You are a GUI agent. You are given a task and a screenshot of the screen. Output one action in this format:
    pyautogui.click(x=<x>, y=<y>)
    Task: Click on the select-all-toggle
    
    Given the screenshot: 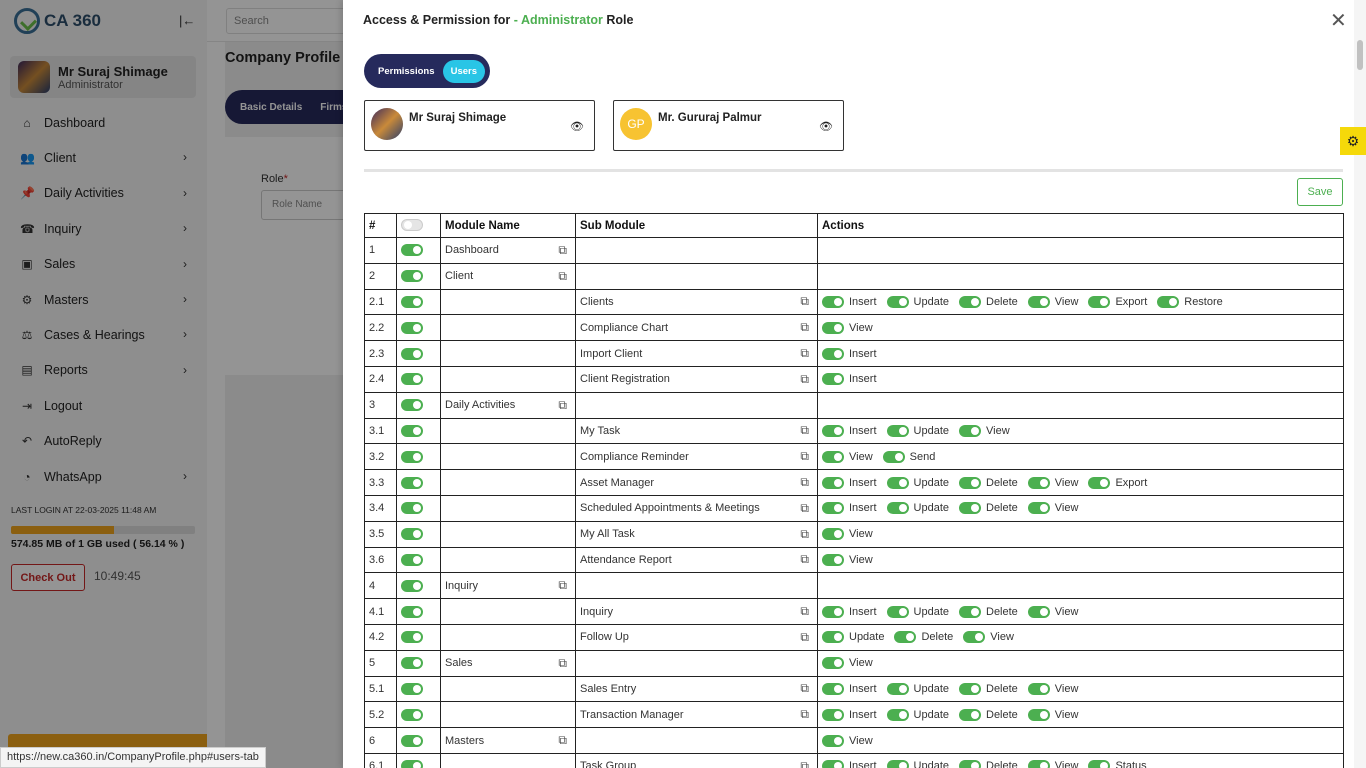 What is the action you would take?
    pyautogui.click(x=412, y=225)
    